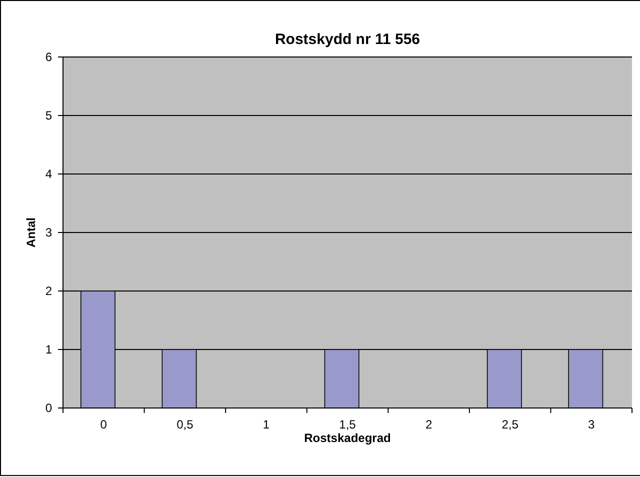 The image size is (640, 477). I want to click on y-tick-label: 0, so click(48, 407).